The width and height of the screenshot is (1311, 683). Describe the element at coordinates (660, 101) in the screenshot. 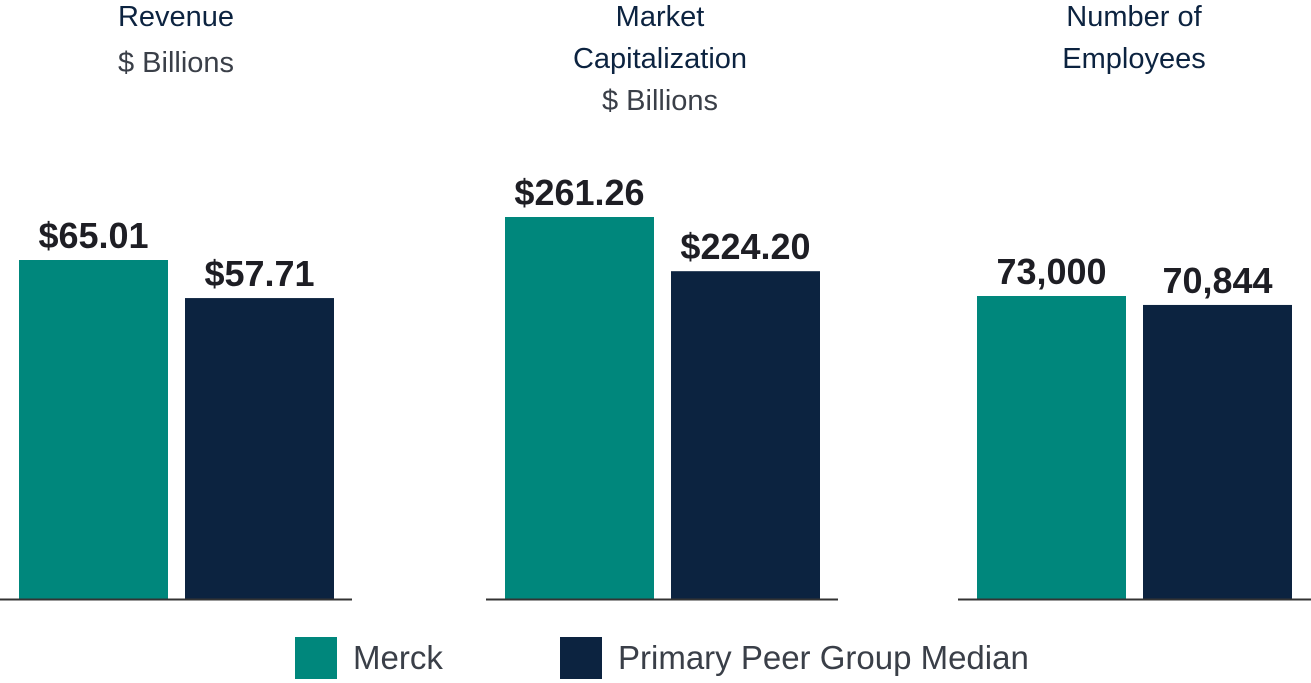

I see `market-cap-subtitle: $ Billions` at that location.